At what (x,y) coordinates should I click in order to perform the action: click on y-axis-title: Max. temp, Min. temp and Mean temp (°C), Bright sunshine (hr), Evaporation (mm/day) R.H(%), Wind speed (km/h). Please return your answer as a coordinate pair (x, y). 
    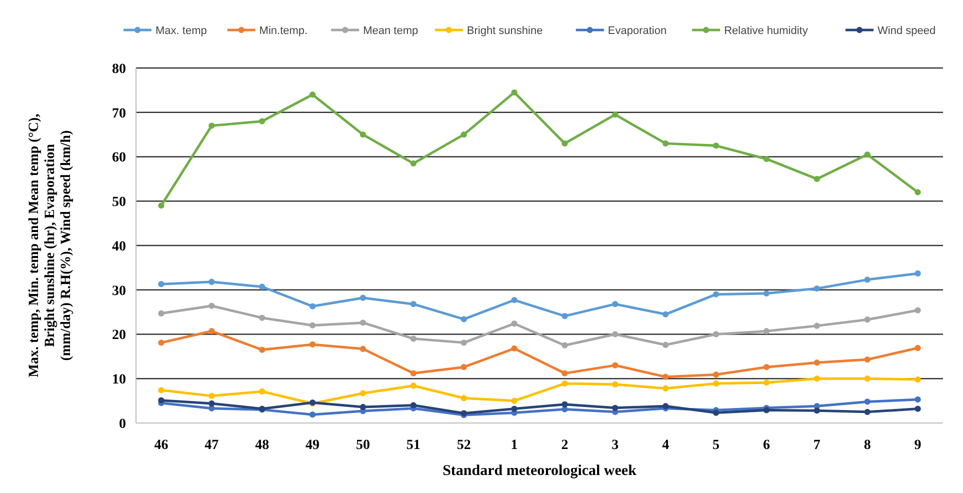
    Looking at the image, I should click on (50, 246).